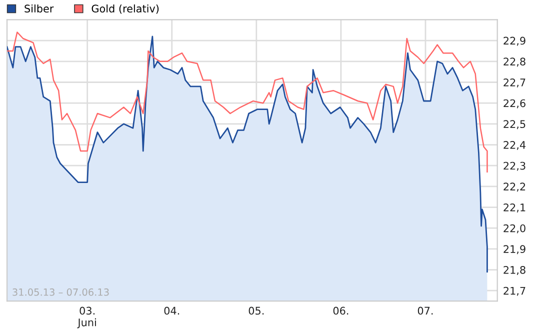  Describe the element at coordinates (515, 125) in the screenshot. I see `y-tick-label: 22,5` at that location.